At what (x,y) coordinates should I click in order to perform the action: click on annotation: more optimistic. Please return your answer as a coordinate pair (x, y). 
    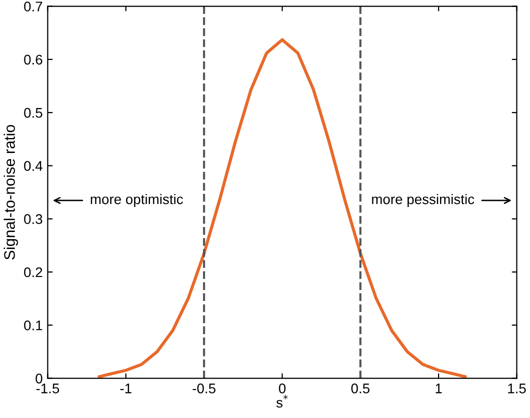
    Looking at the image, I should click on (136, 200).